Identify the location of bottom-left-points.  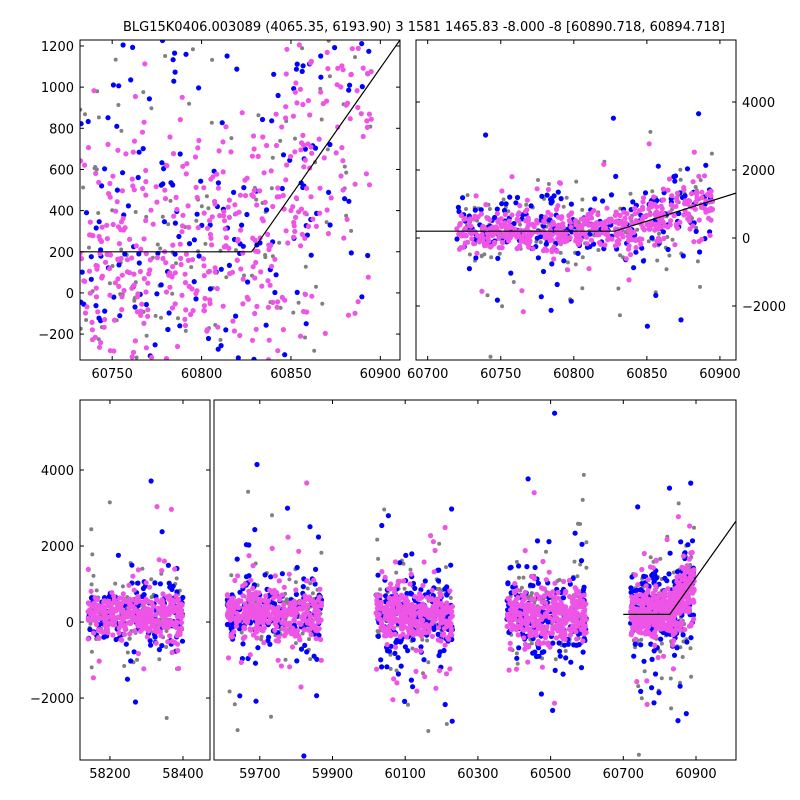
(135, 599).